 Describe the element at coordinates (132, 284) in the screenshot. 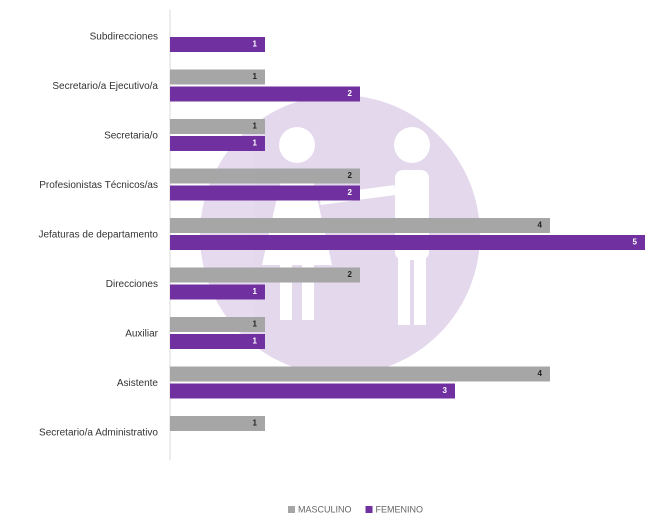

I see `category-label: Direcciones` at that location.